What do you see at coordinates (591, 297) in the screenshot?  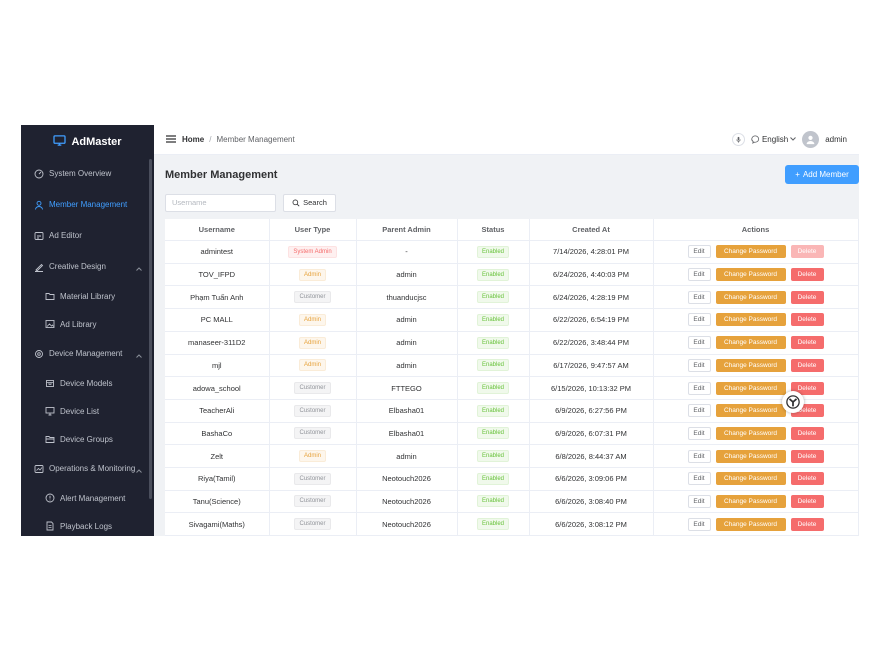 I see `created-at-cell: 6/24/2026, 4:28:19 PM` at bounding box center [591, 297].